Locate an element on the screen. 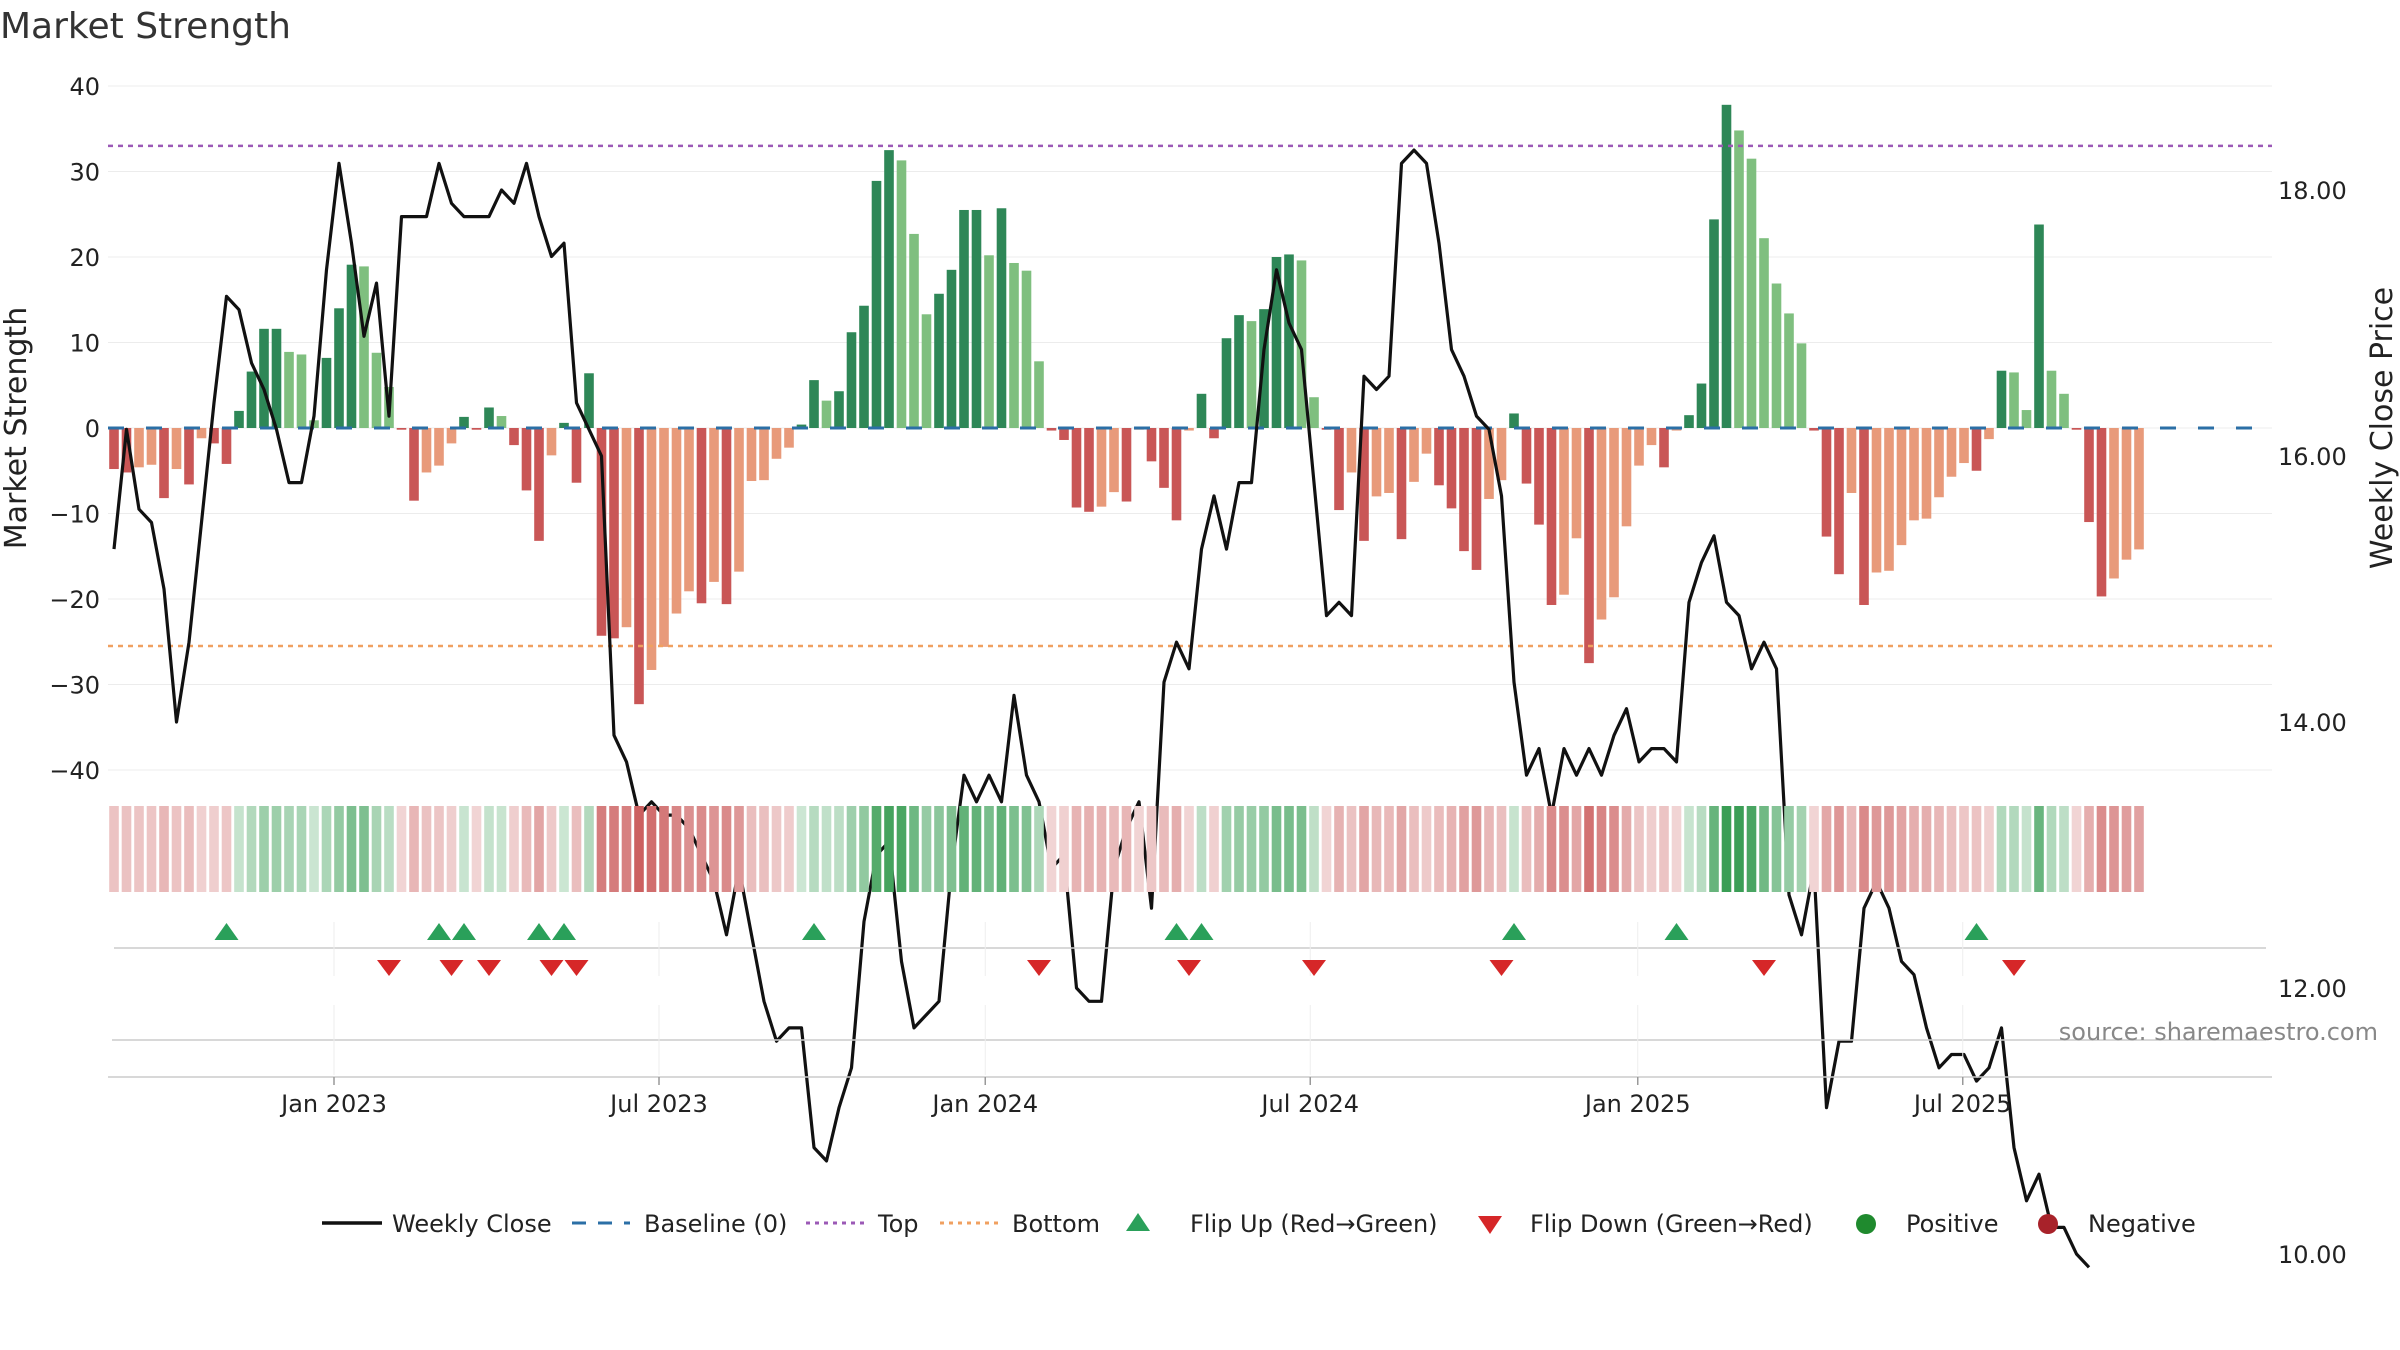 This screenshot has width=2400, height=1350. x-tick-label: Jul 2025 is located at coordinates (1962, 1104).